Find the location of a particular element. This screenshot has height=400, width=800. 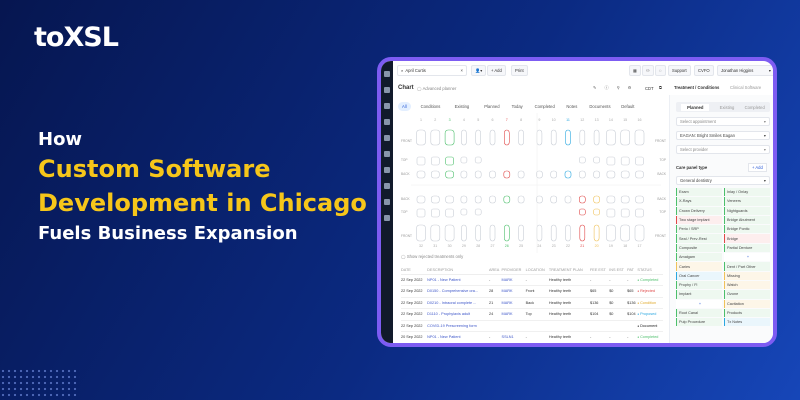

tooth: 9 is located at coordinates (539, 148).